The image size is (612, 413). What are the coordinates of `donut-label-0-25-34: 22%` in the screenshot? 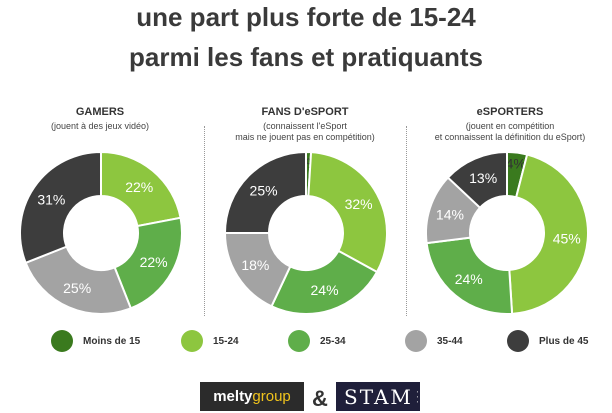 It's located at (154, 262).